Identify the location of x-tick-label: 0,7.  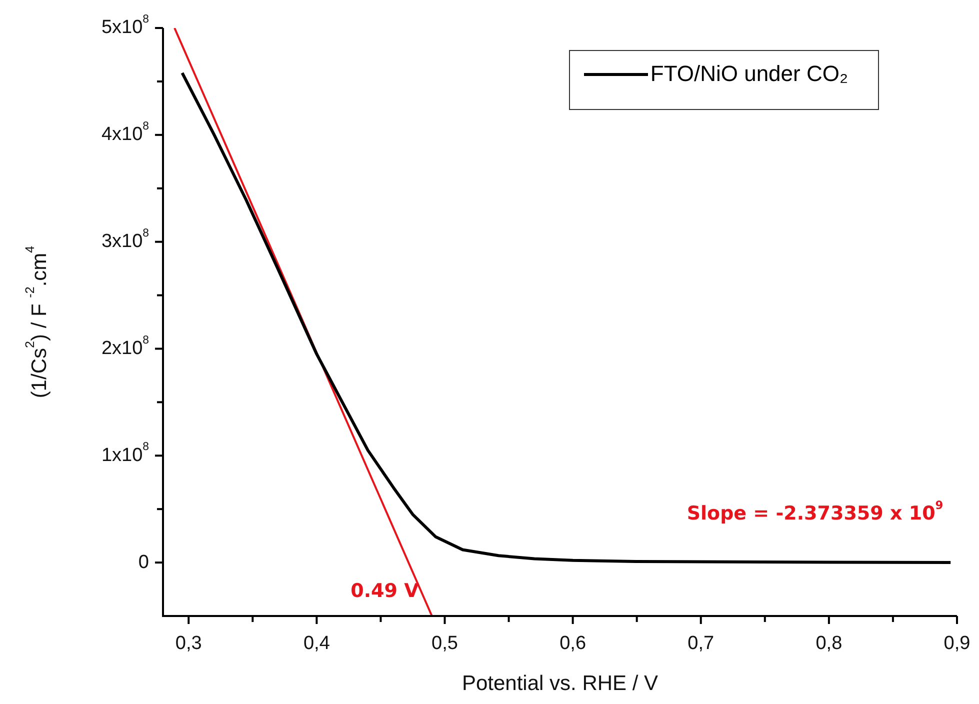
(701, 643).